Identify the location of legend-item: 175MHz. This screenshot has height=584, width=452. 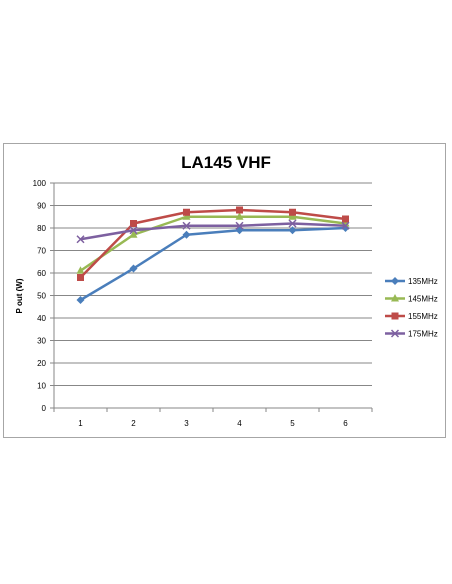
(411, 334).